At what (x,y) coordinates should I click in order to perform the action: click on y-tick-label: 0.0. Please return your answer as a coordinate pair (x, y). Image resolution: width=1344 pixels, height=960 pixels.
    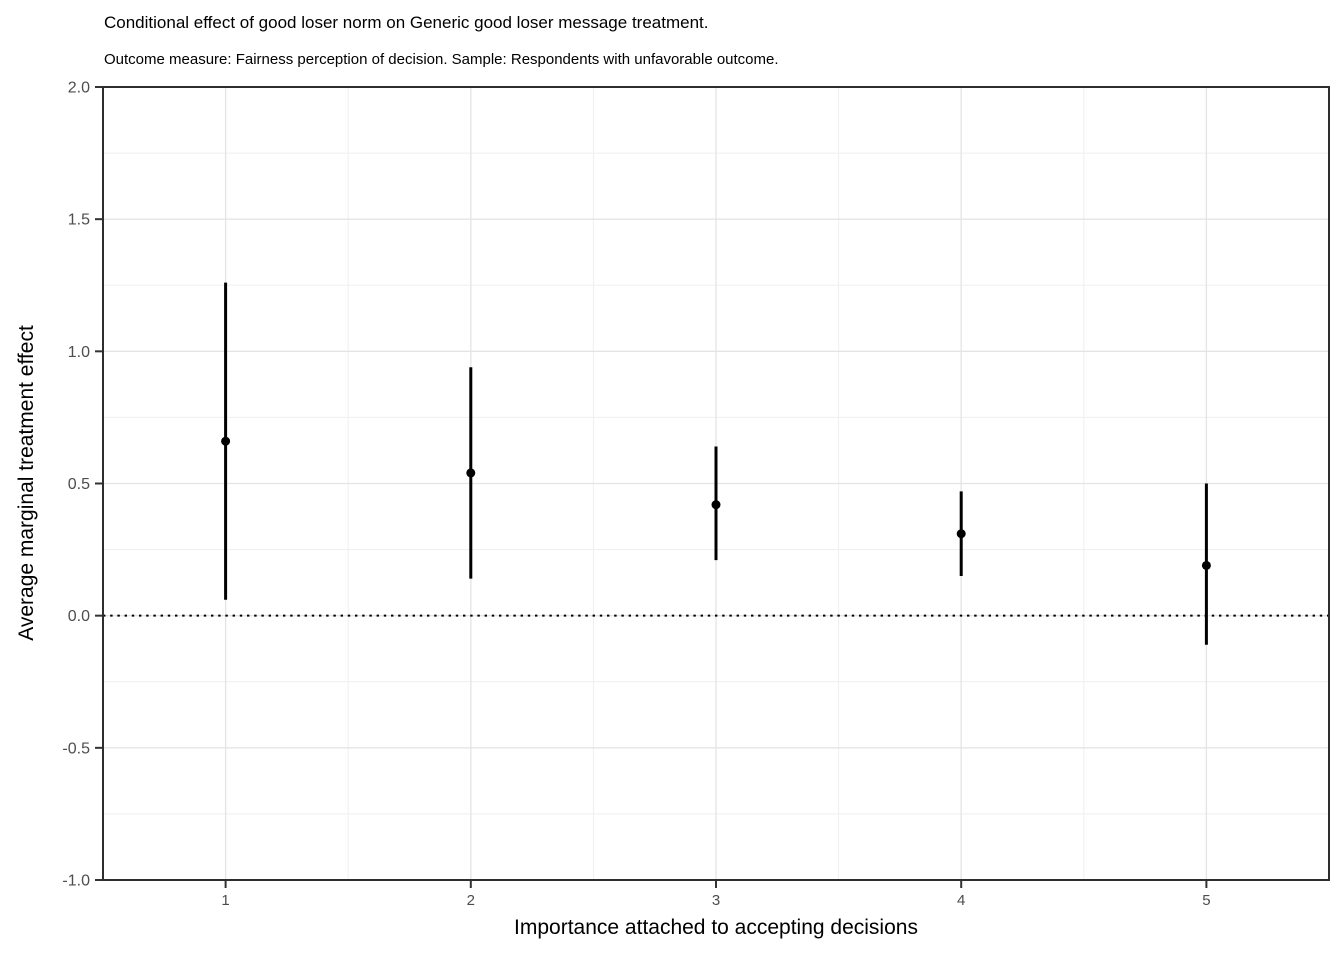
    Looking at the image, I should click on (79, 616).